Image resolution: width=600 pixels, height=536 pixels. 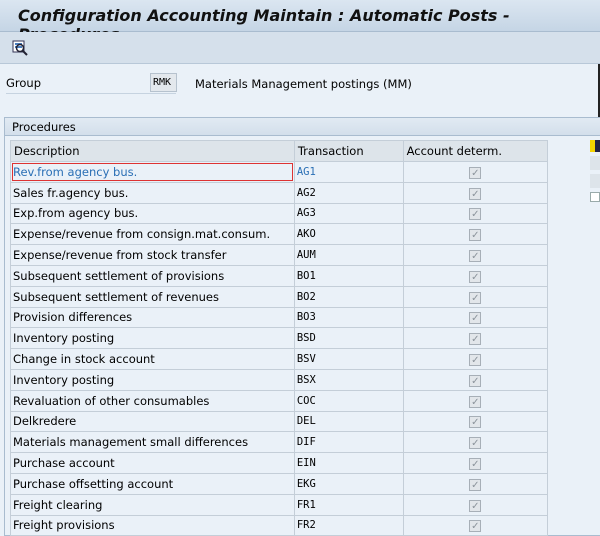 I want to click on table-row: Subsequent settlement of revenues BO2 ✓, so click(x=279, y=296).